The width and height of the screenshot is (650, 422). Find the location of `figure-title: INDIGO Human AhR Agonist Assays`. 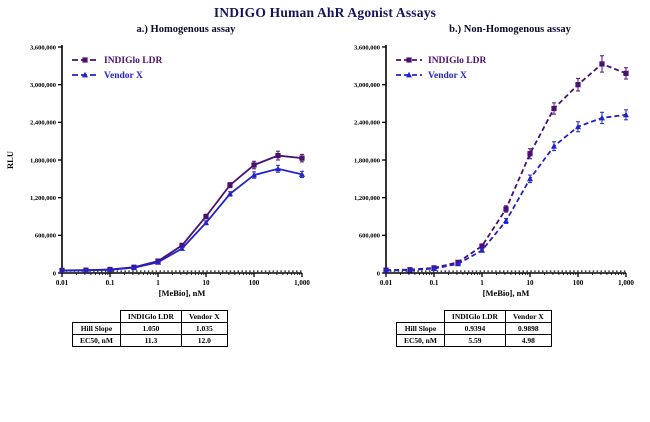

figure-title: INDIGO Human AhR Agonist Assays is located at coordinates (325, 12).